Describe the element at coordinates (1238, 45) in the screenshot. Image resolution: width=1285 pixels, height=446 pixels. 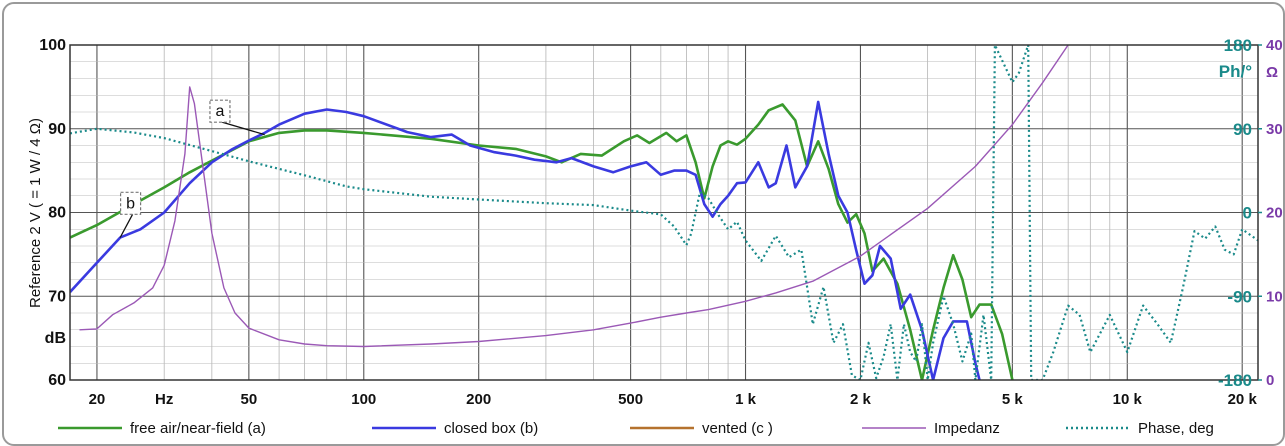
I see `phase-tick-label: 180` at that location.